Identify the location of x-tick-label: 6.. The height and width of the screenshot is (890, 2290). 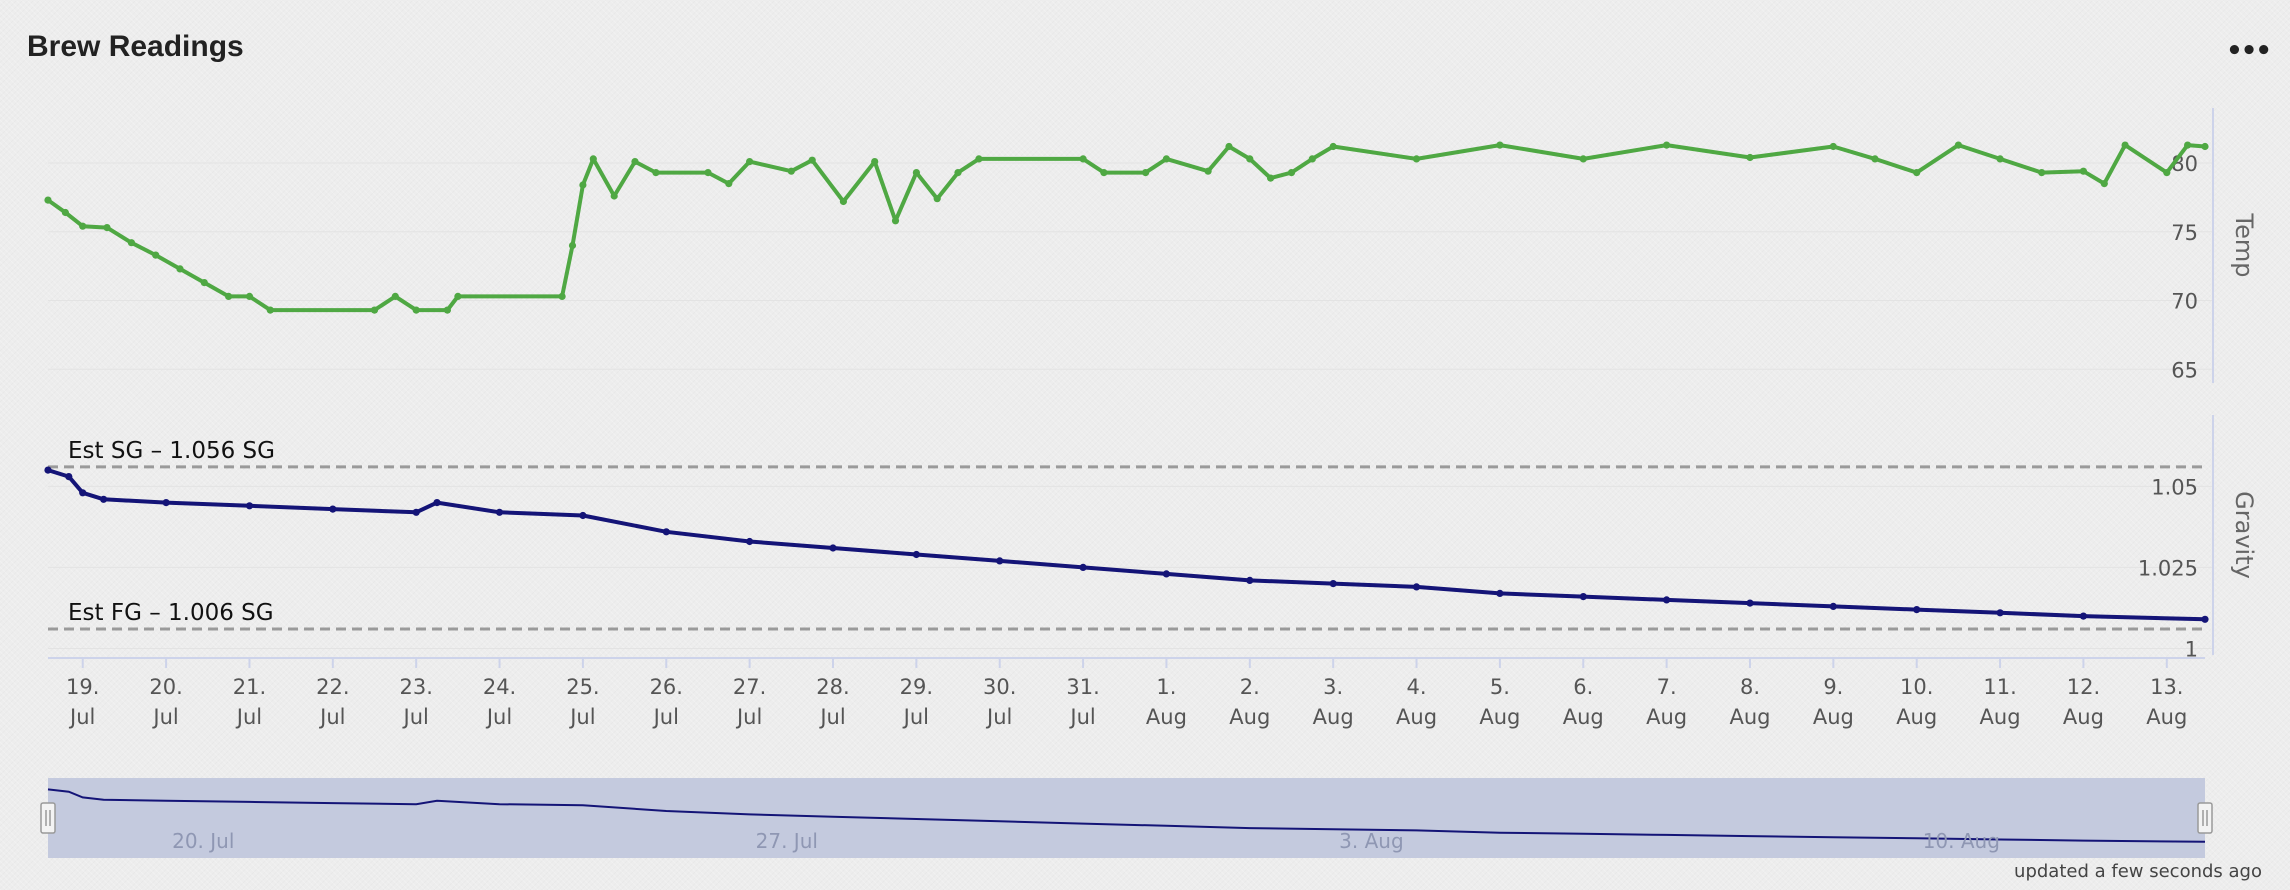
(1583, 687).